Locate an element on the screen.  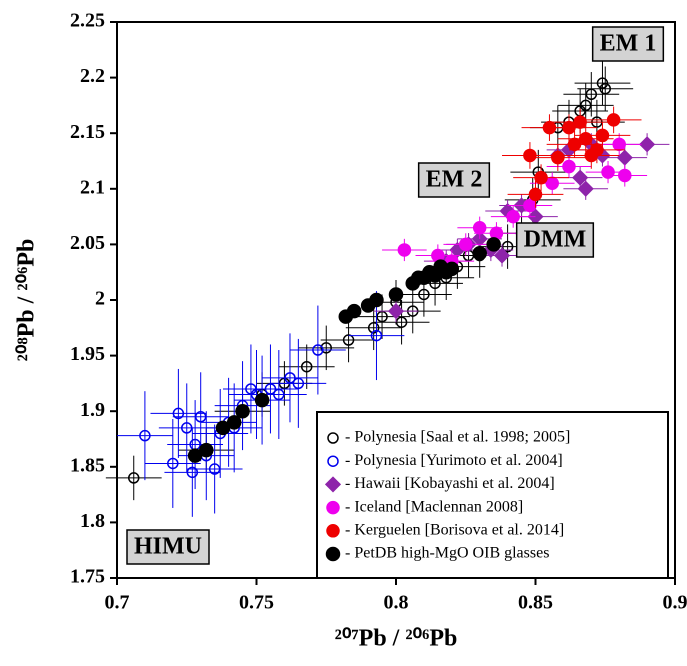
legend-text: - Polynesia [Saal et al. 1998; 2005] is located at coordinates (457, 437).